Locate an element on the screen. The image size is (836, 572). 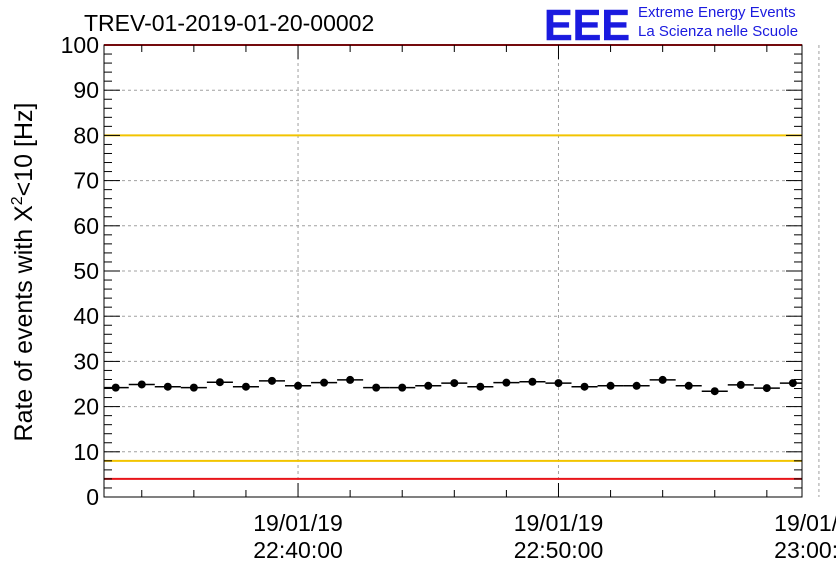
y-tick-label-20: 20 is located at coordinates (86, 407).